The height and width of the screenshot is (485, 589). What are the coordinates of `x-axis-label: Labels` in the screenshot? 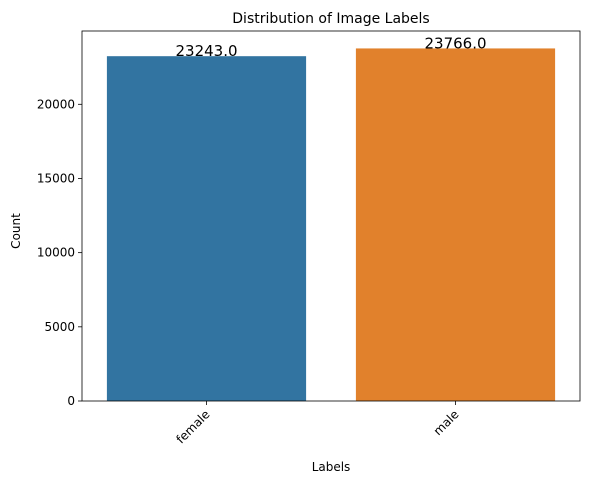 It's located at (331, 467).